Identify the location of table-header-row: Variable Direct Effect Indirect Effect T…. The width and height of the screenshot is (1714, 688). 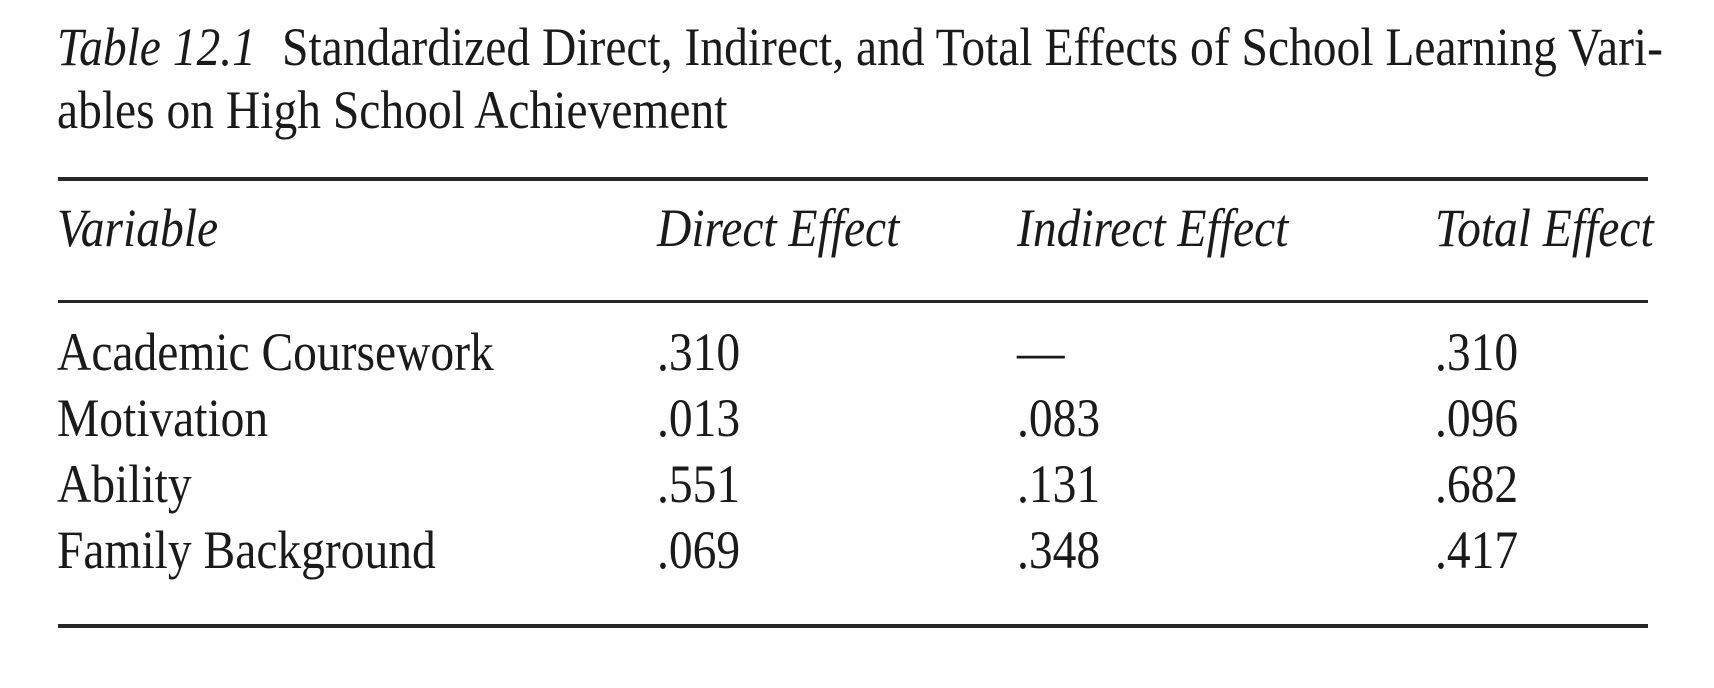
(855, 228).